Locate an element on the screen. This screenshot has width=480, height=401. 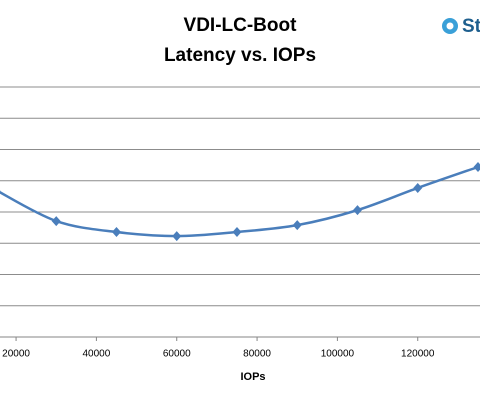
x-tick-label: 60000 is located at coordinates (177, 354).